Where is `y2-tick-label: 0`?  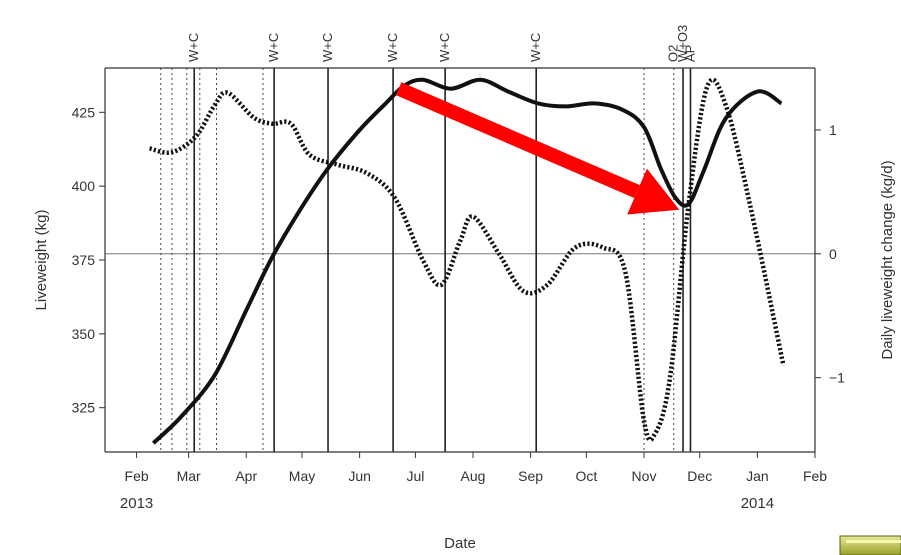 y2-tick-label: 0 is located at coordinates (833, 254).